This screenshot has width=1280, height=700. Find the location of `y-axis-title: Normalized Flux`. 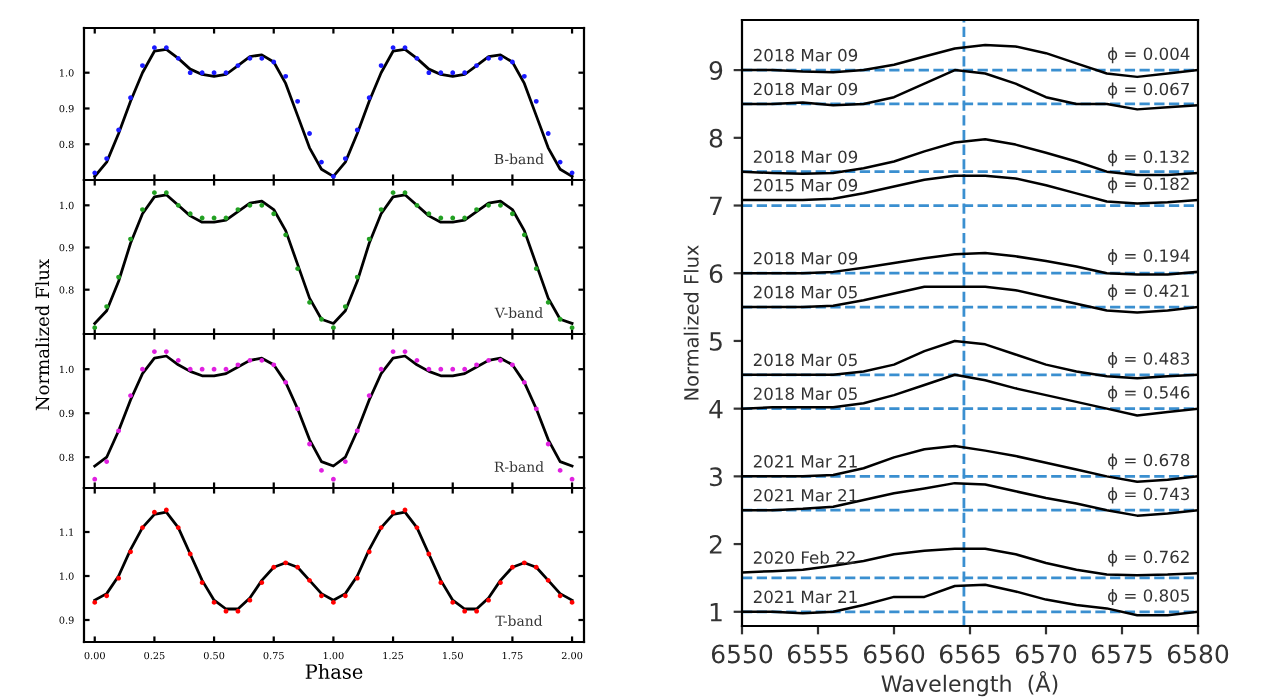

y-axis-title: Normalized Flux is located at coordinates (42, 335).